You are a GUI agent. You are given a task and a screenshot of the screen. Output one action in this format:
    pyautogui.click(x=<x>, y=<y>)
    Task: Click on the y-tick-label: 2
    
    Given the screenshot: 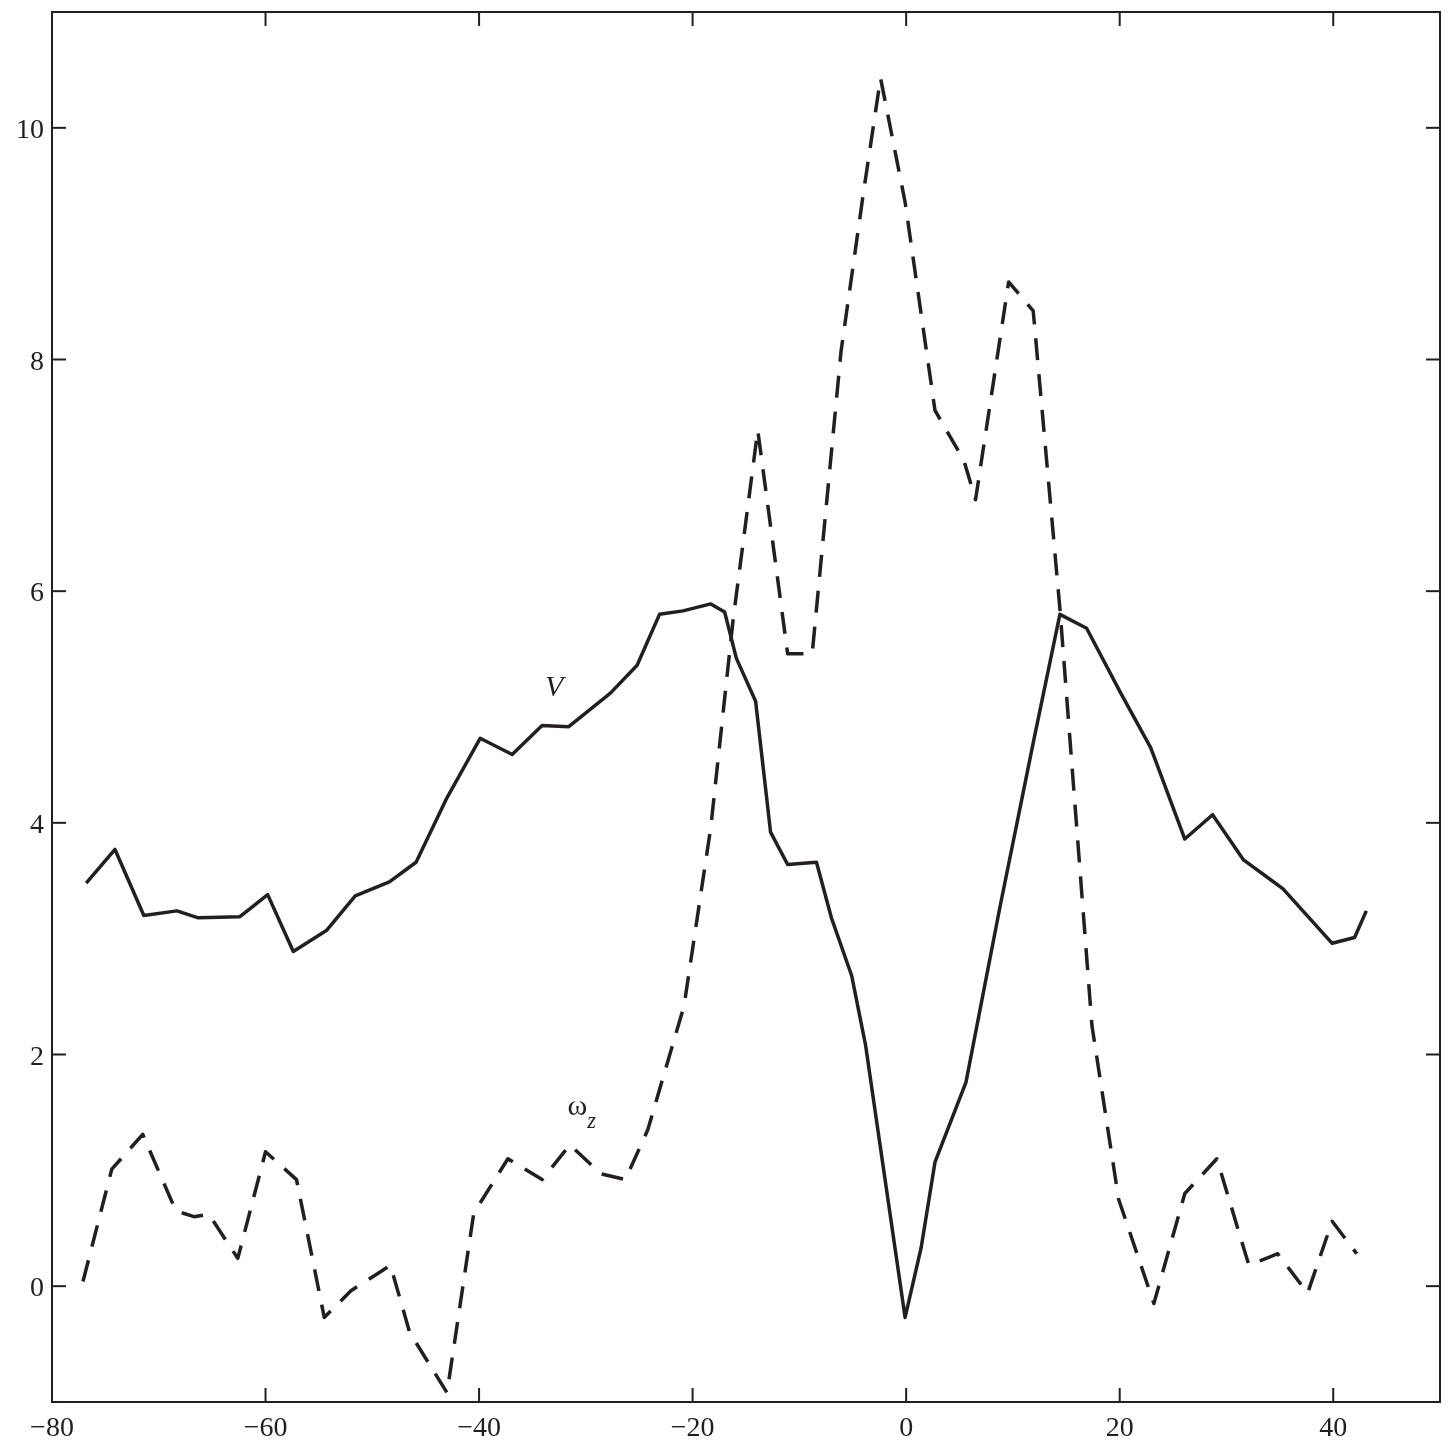 What is the action you would take?
    pyautogui.click(x=37, y=1055)
    